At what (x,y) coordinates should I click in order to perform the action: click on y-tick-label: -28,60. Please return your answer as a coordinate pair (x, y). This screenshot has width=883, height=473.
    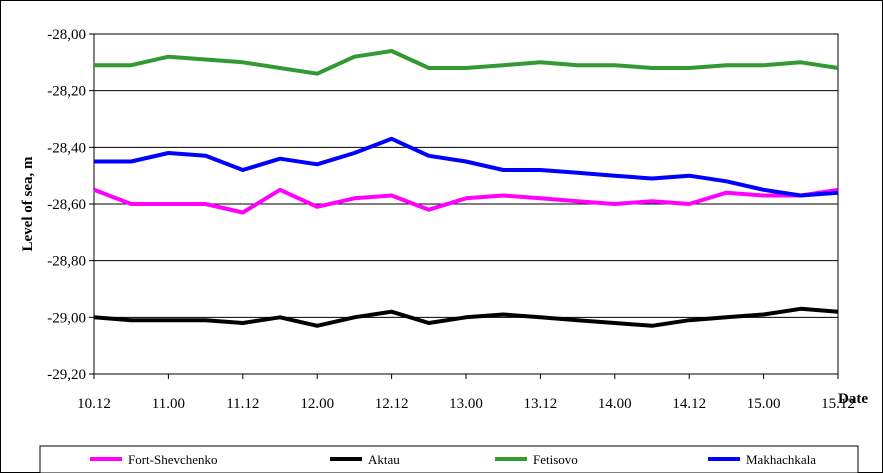
    Looking at the image, I should click on (66, 205).